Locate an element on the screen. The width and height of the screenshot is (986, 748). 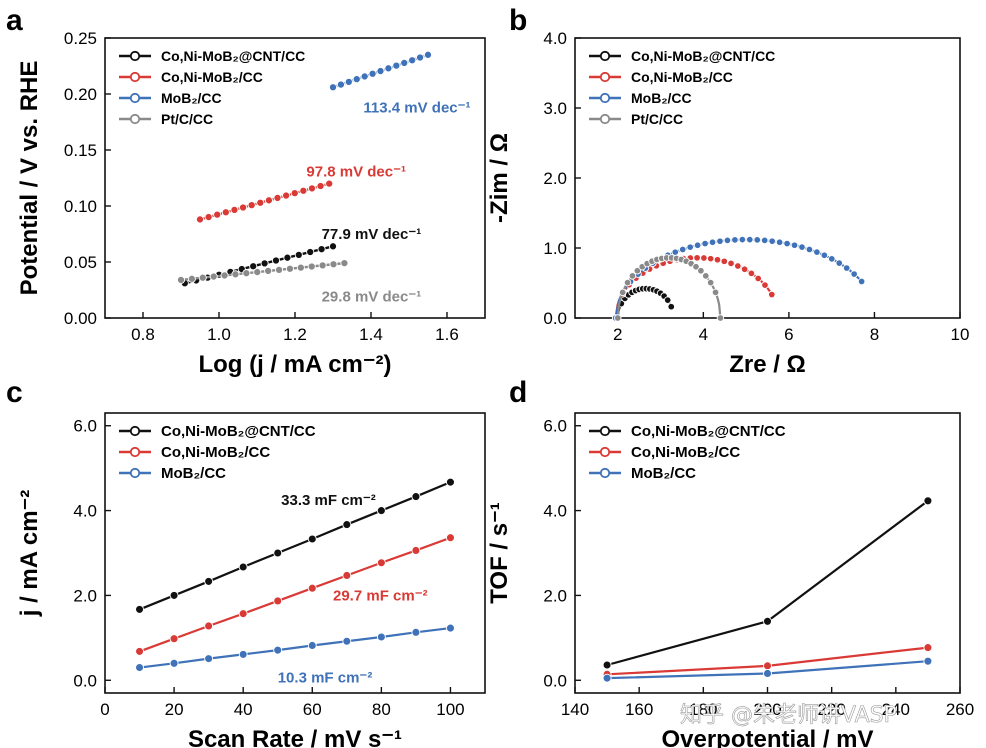
legend-swatch-marker-b is located at coordinates (605, 119).